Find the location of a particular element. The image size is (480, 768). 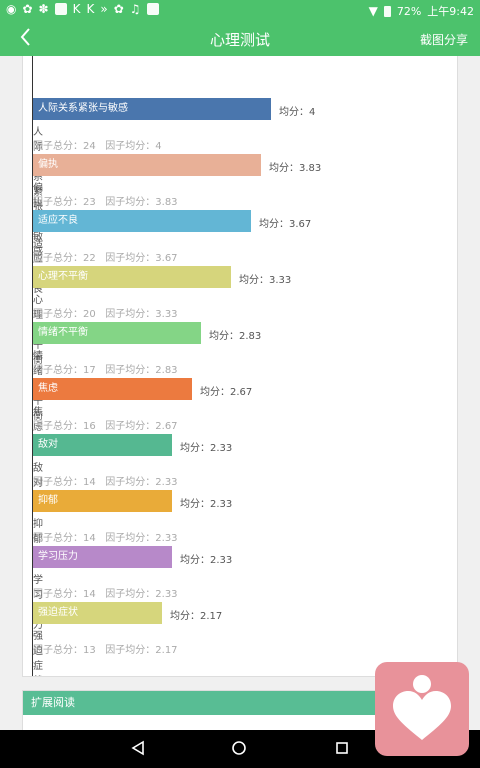

factor-scores: 因子总分：16 因子均分：2.67 is located at coordinates (105, 424).